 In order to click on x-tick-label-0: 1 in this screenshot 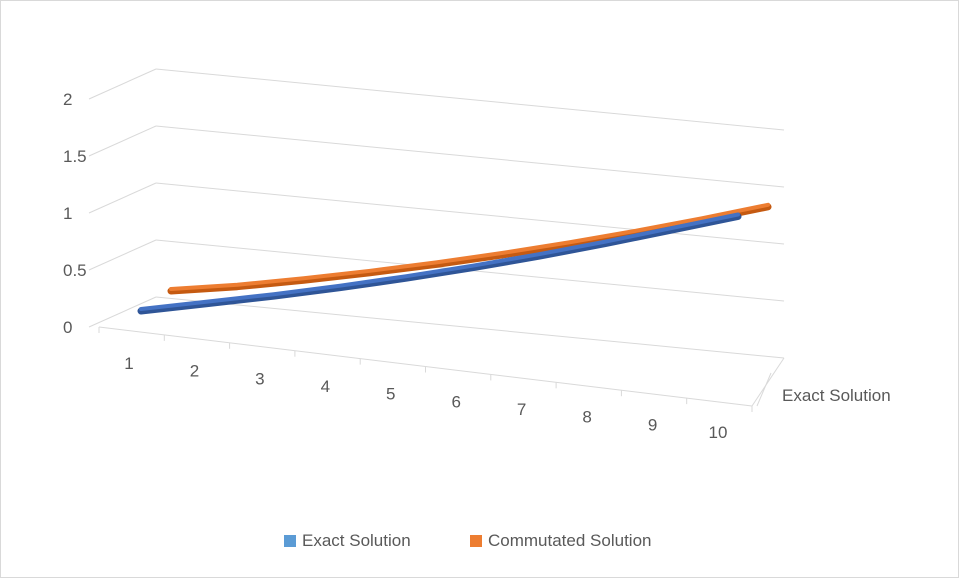, I will do `click(128, 363)`.